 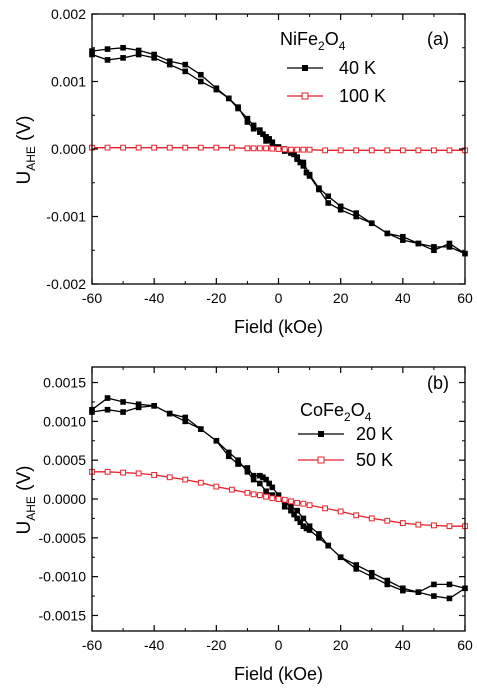 I want to click on material-sub1: 2, so click(x=347, y=417).